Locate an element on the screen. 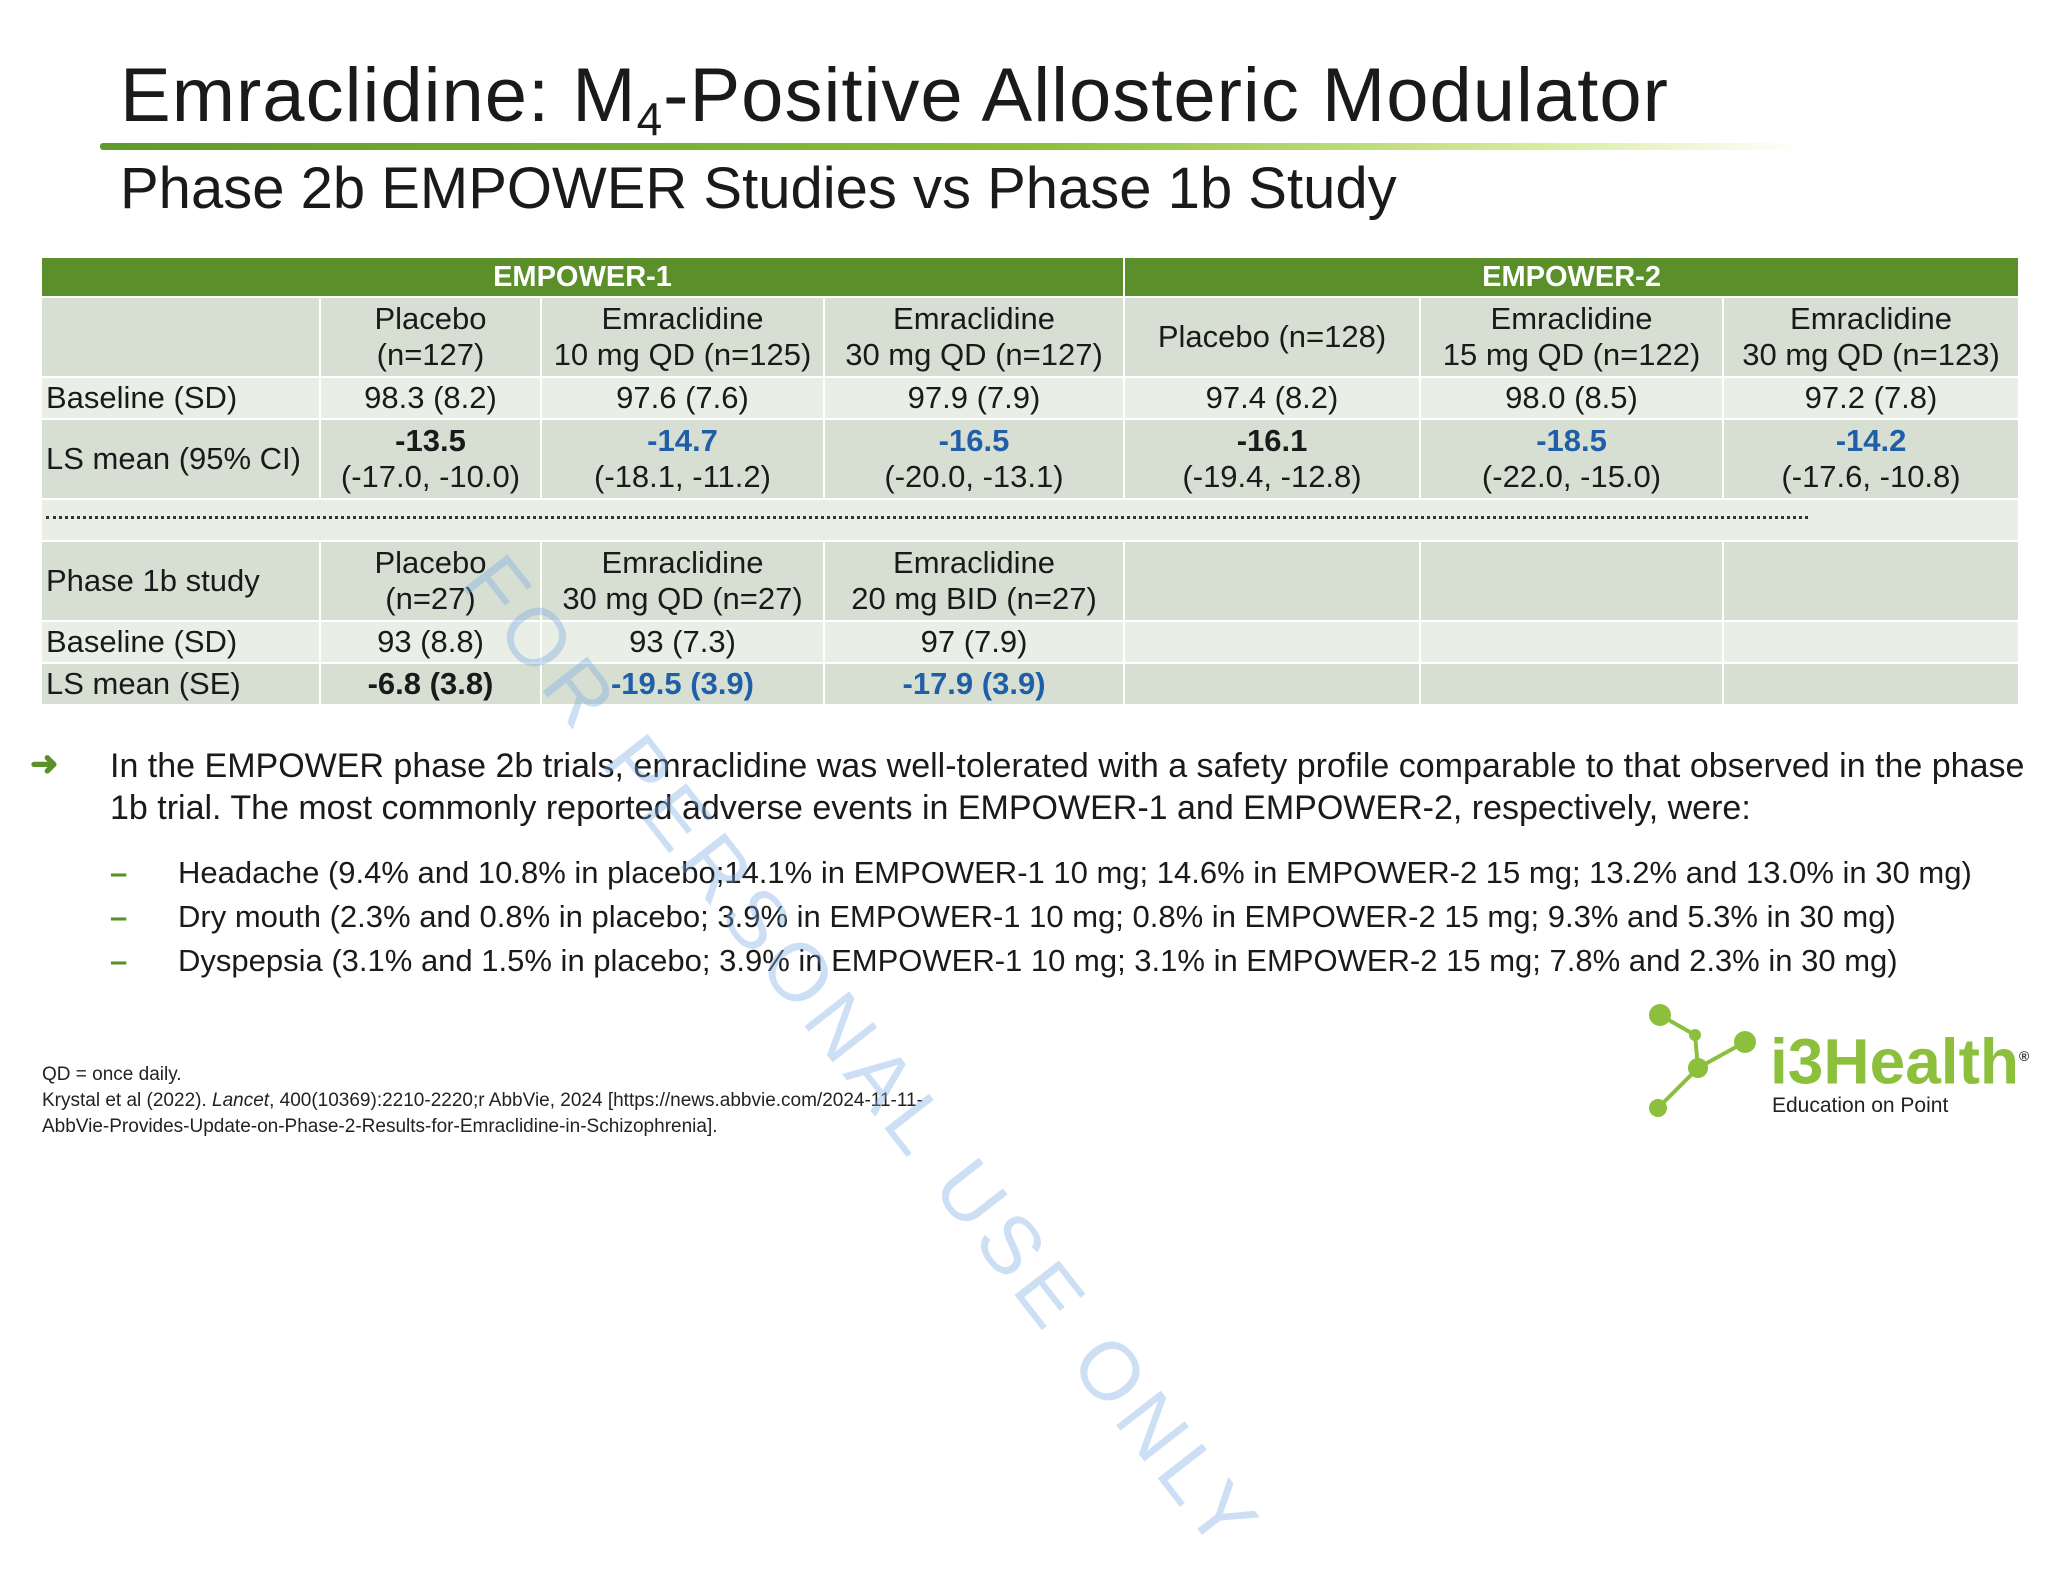 Image resolution: width=2048 pixels, height=1572 pixels. group-header-empower-1: EMPOWER-1 is located at coordinates (582, 277).